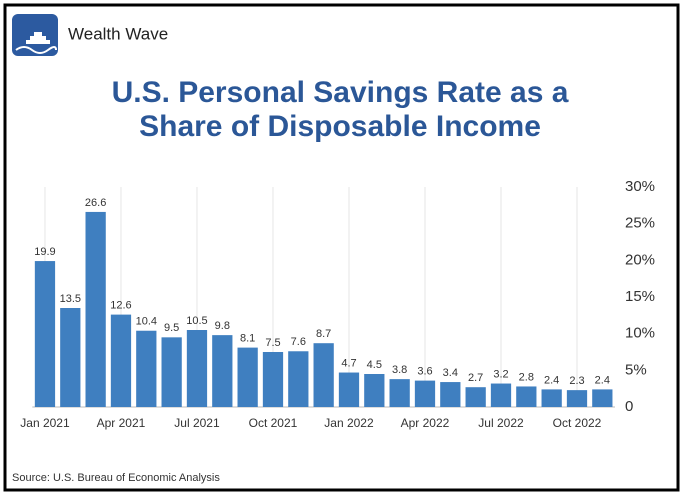  Describe the element at coordinates (424, 372) in the screenshot. I see `data-label: 3.6` at that location.